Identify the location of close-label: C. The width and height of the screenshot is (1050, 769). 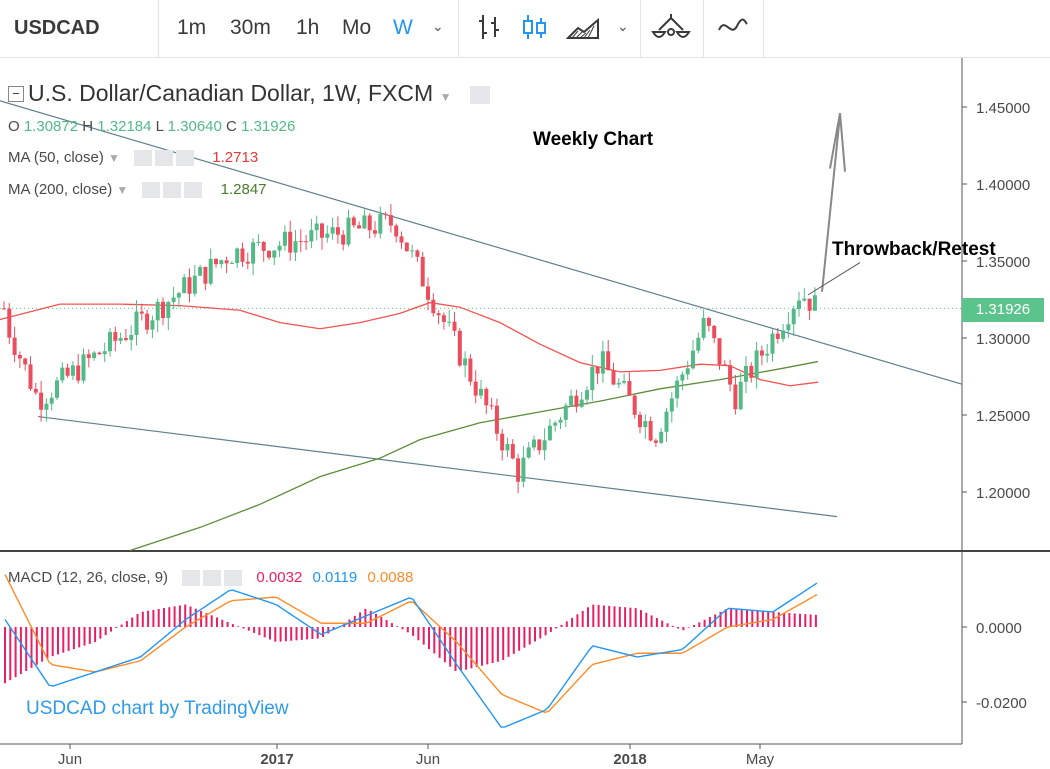
(231, 126).